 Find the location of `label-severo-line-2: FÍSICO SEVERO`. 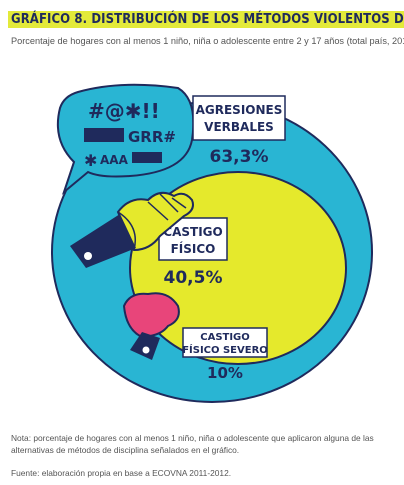

label-severo-line-2: FÍSICO SEVERO is located at coordinates (225, 349).